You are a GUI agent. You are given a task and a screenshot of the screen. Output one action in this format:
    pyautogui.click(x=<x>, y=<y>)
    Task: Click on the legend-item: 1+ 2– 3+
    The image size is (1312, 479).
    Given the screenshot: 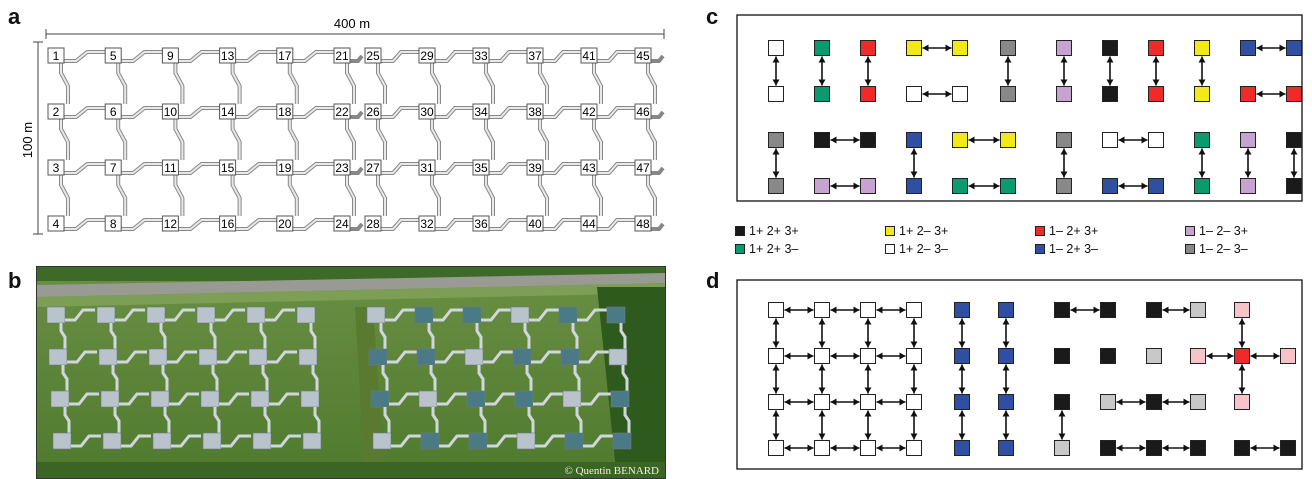 What is the action you would take?
    pyautogui.click(x=916, y=231)
    